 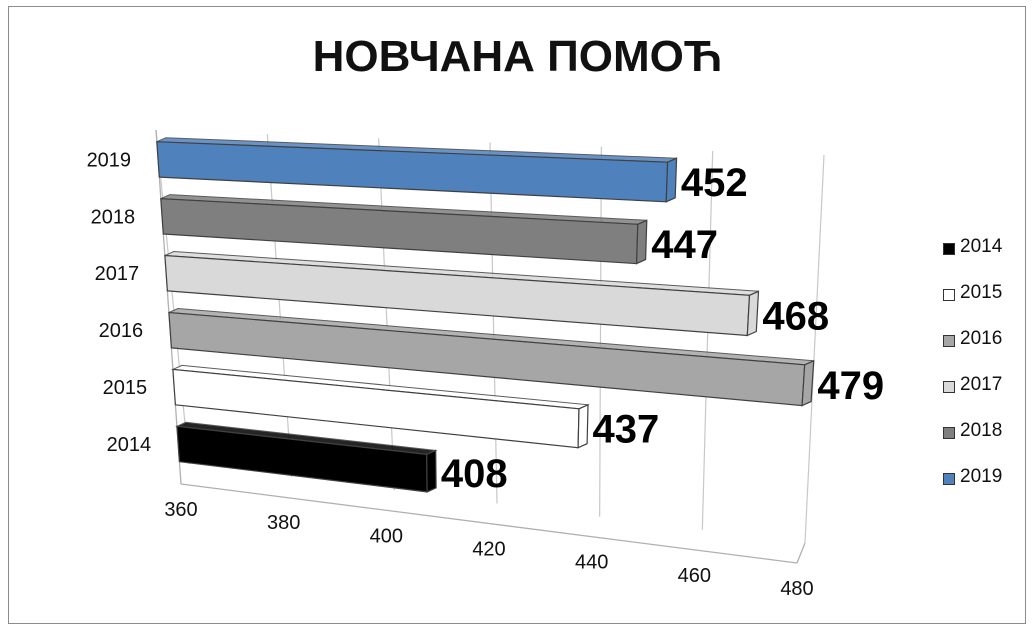 I want to click on bar-2016, so click(x=491, y=357).